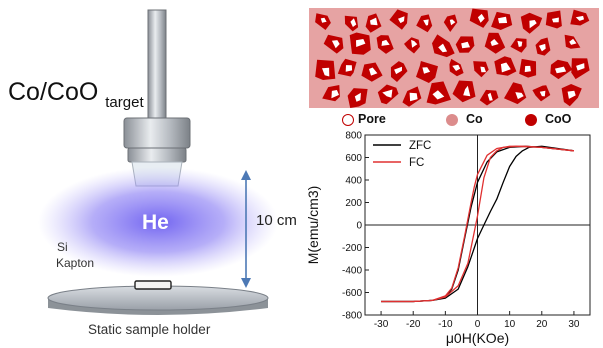  Describe the element at coordinates (381, 324) in the screenshot. I see `x-tick-label: -30` at that location.